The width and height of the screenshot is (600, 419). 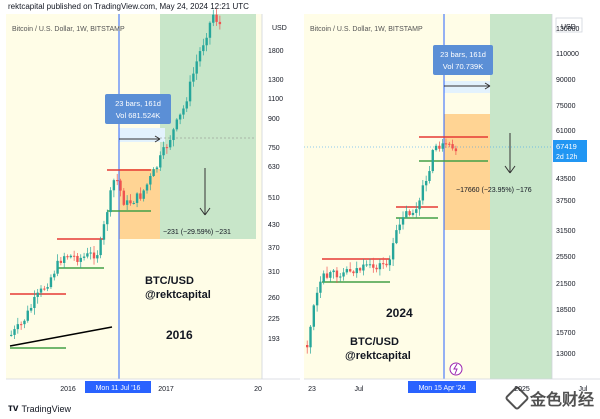 I want to click on right-blue-zone, so click(x=467, y=87).